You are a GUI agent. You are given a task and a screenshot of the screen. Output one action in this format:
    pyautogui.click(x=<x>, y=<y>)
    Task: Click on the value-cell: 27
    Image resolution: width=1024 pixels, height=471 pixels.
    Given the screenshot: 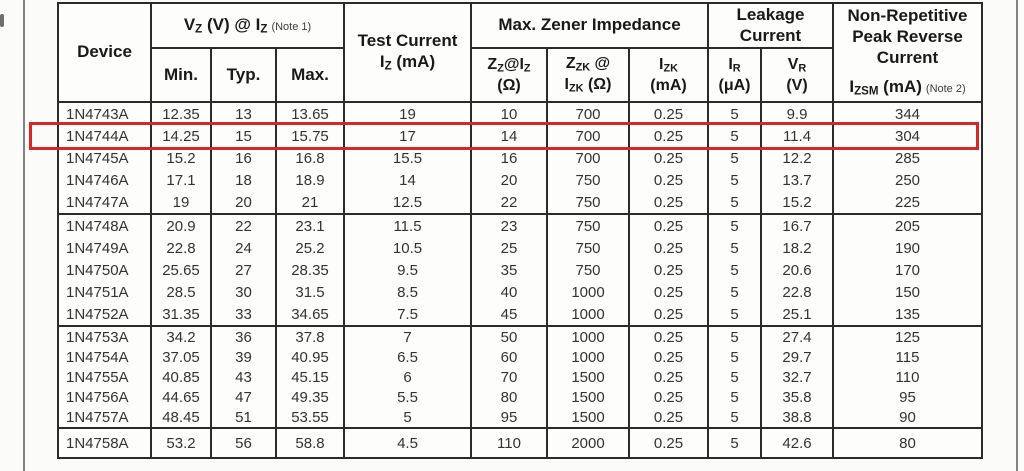 What is the action you would take?
    pyautogui.click(x=244, y=270)
    